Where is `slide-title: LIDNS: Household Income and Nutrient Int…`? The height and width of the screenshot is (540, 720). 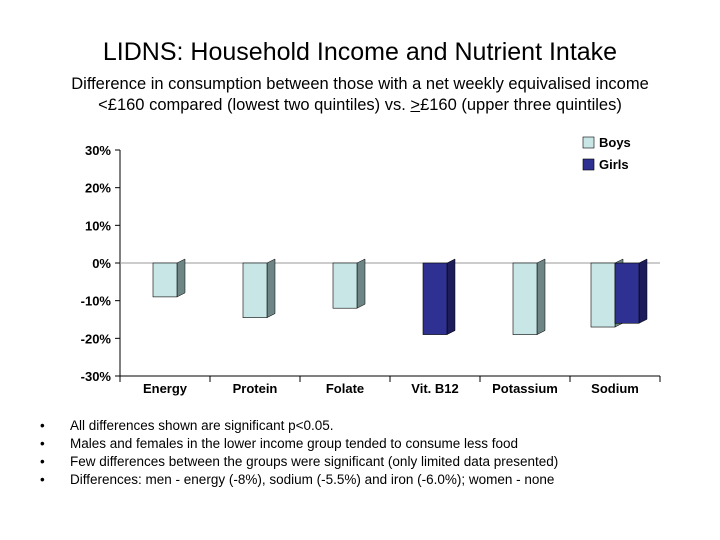
slide-title: LIDNS: Household Income and Nutrient Int… is located at coordinates (360, 52).